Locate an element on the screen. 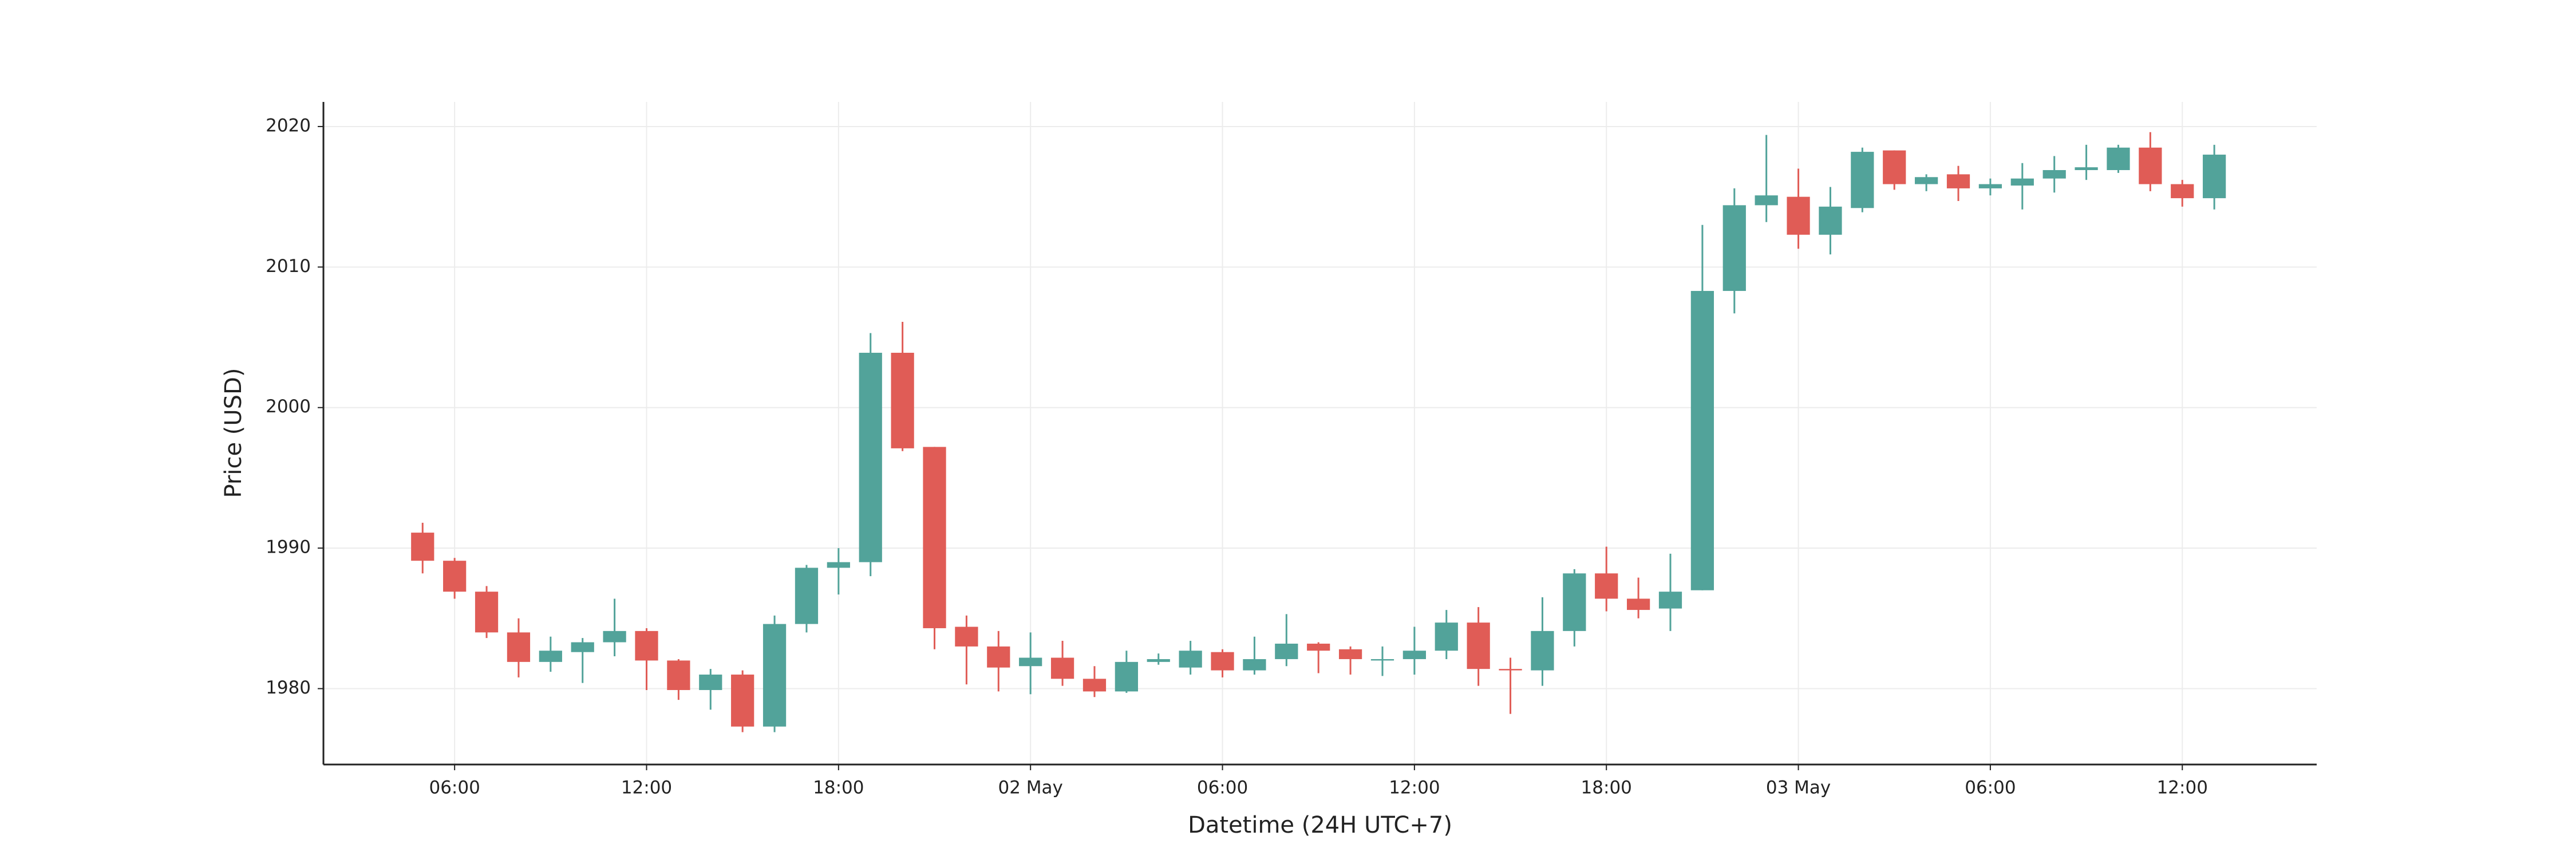 This screenshot has height=859, width=2576. x-tick-label: 02 May is located at coordinates (1030, 788).